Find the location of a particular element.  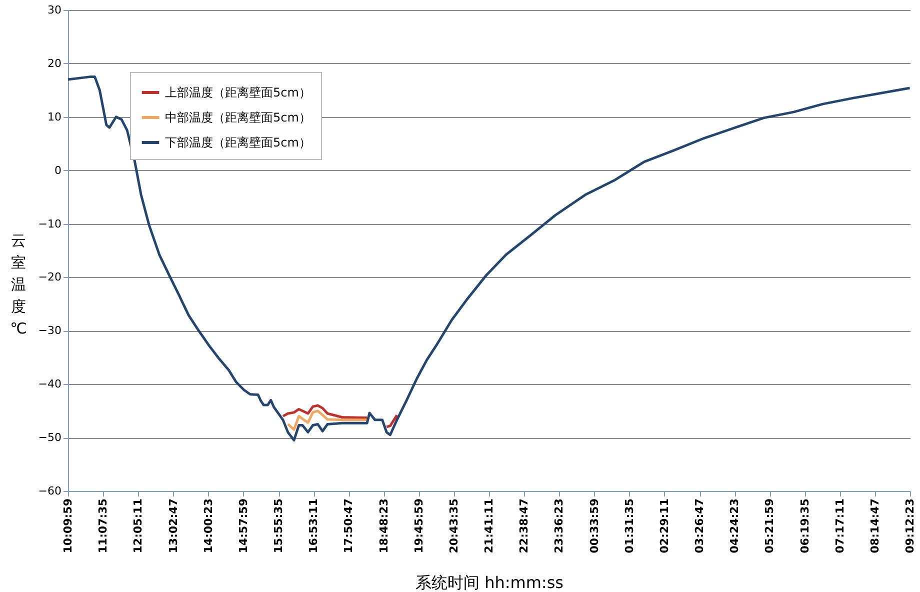

x-tick-label: 14:00:23 is located at coordinates (208, 526).